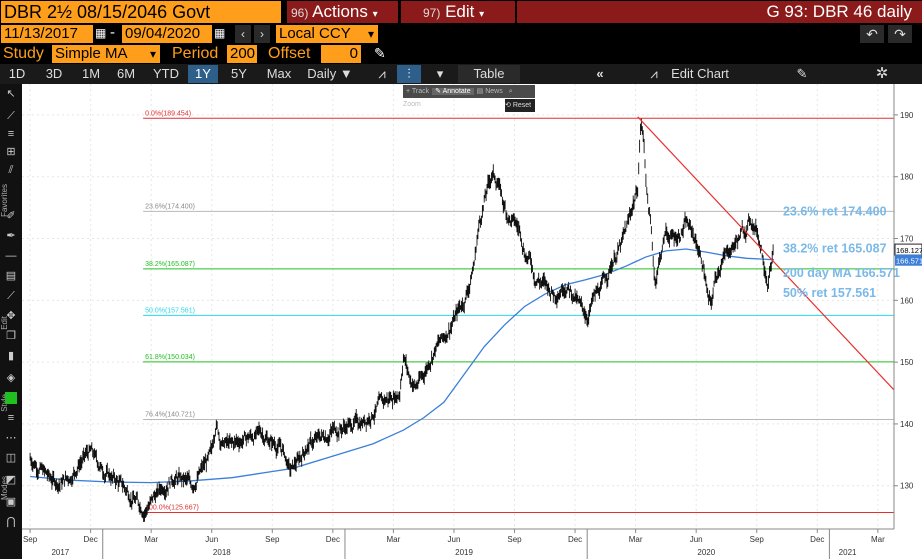  I want to click on edit-number: 97), so click(432, 13).